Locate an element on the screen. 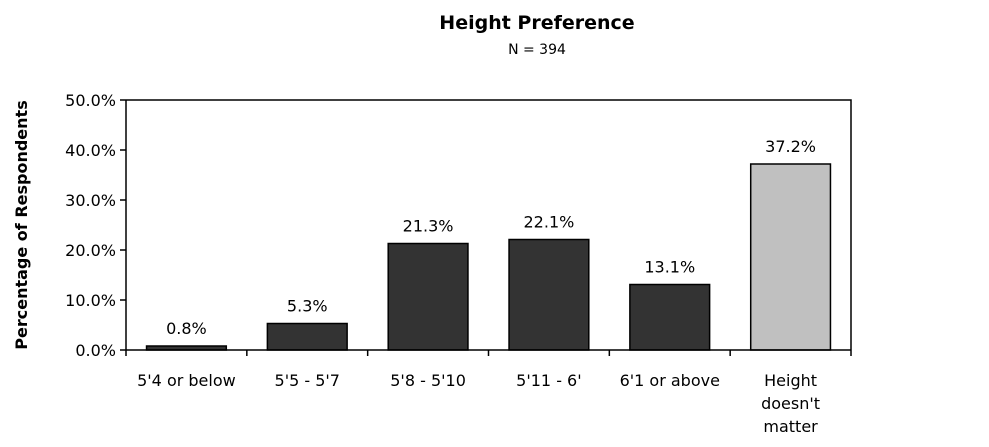  category-label-line: 5'8 - 5'10 is located at coordinates (428, 380).